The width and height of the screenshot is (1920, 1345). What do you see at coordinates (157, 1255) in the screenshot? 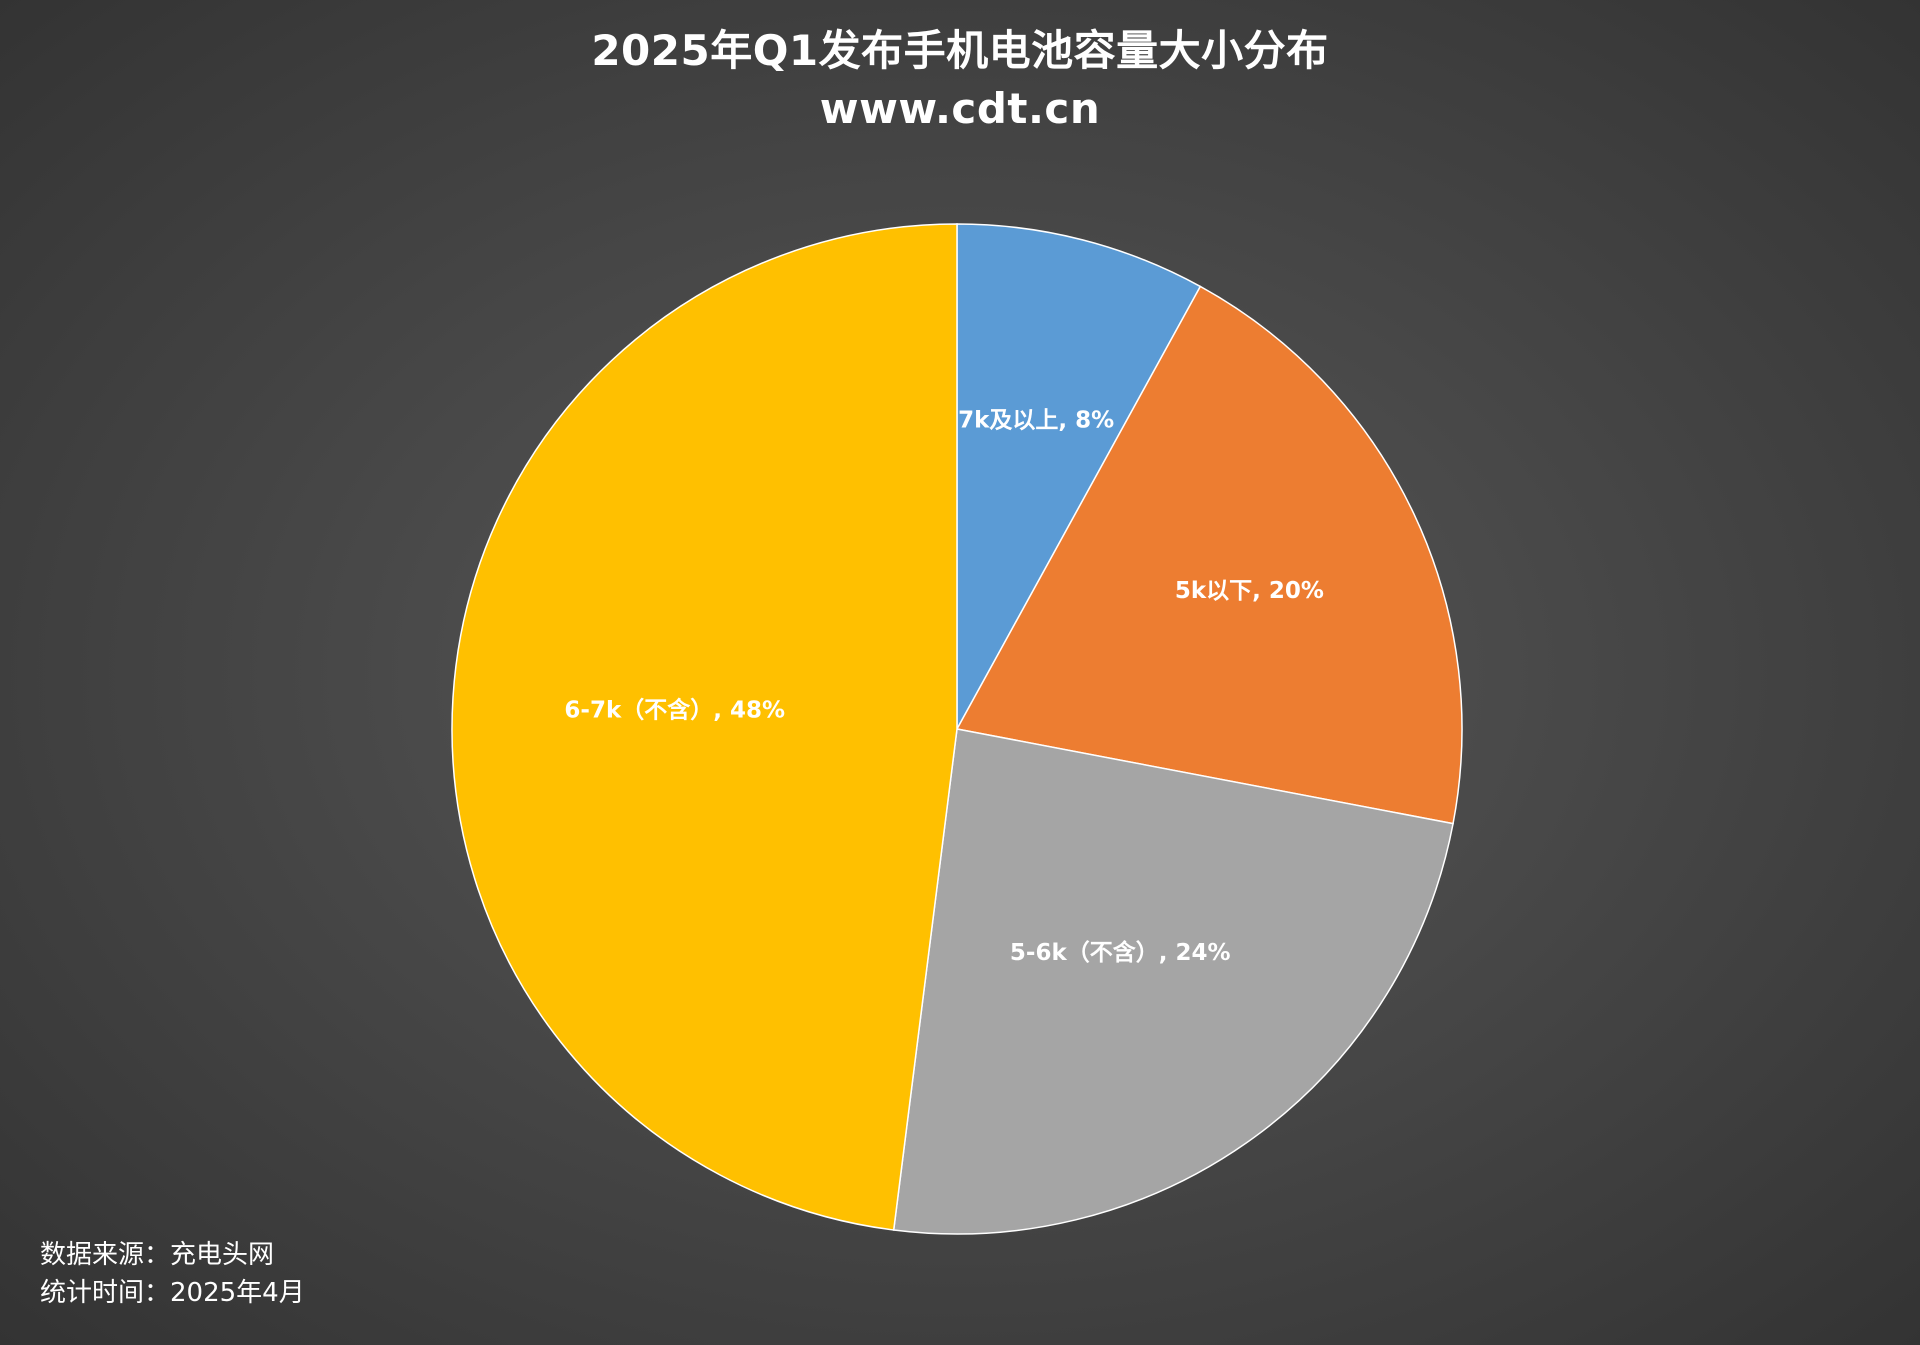
I see `data-source-note: 数据来源：充电头网` at bounding box center [157, 1255].